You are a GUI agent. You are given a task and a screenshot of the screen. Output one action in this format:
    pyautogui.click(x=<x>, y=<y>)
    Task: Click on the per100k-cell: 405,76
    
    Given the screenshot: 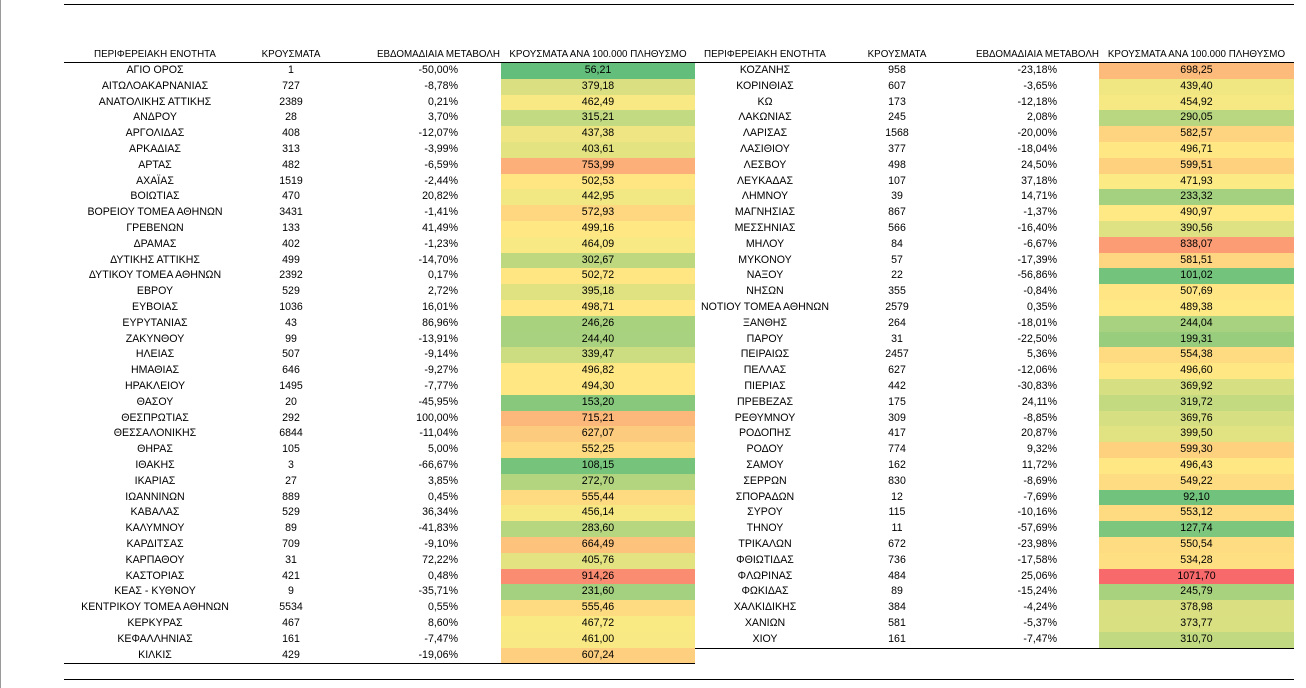 What is the action you would take?
    pyautogui.click(x=598, y=560)
    